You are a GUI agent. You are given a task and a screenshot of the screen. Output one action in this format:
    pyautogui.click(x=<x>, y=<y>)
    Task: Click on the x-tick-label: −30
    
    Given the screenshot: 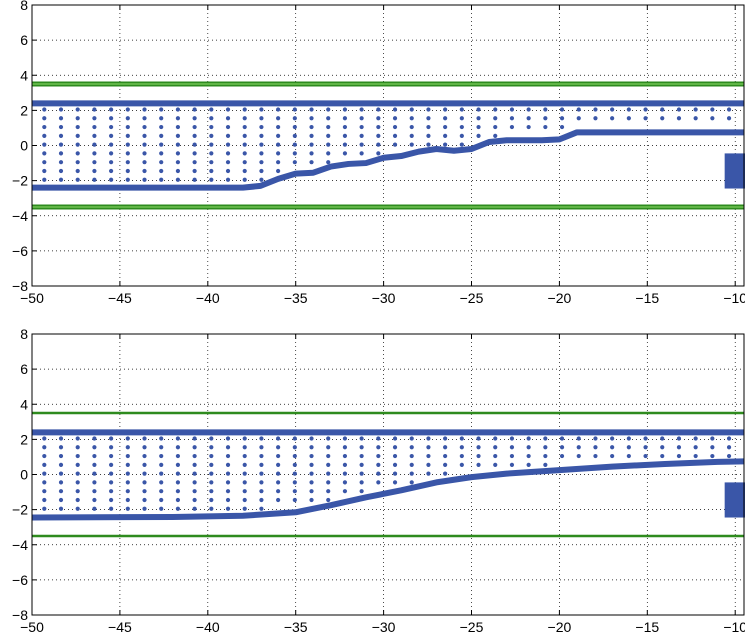 What is the action you would take?
    pyautogui.click(x=384, y=627)
    